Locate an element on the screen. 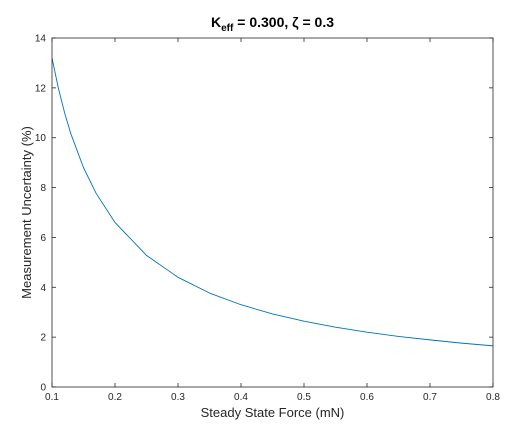 The height and width of the screenshot is (436, 513). chart-title: Keff = 0.300, ζ = 0.3 is located at coordinates (272, 24).